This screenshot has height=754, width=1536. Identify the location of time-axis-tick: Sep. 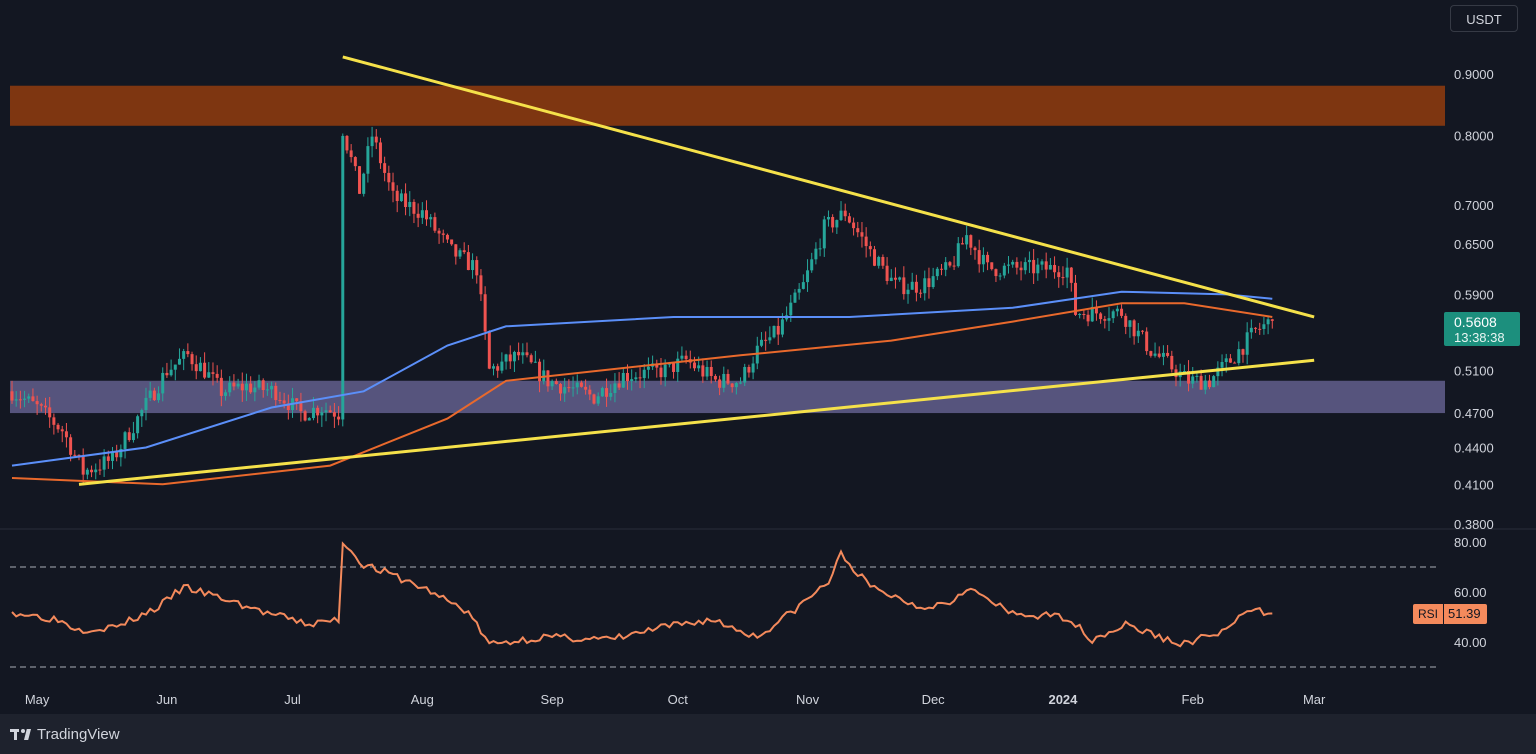
(552, 699).